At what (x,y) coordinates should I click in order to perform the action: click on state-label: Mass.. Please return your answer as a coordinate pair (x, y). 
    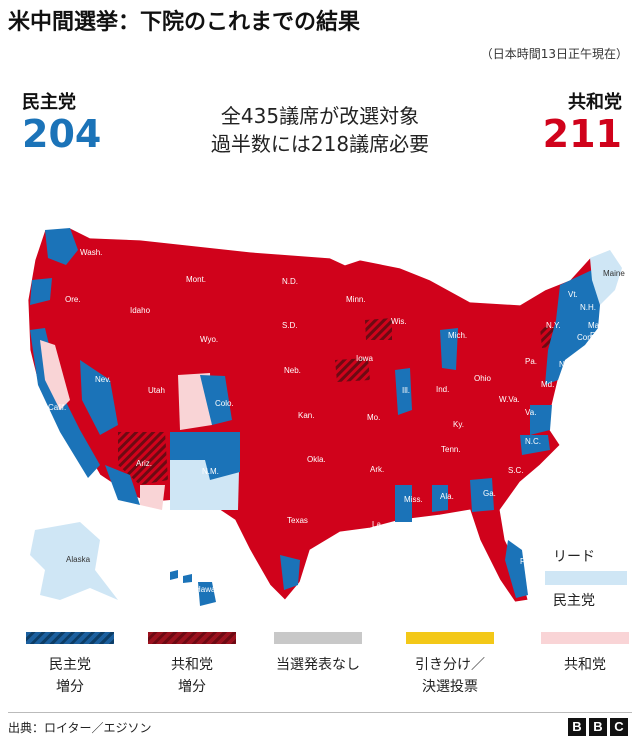
    Looking at the image, I should click on (598, 325).